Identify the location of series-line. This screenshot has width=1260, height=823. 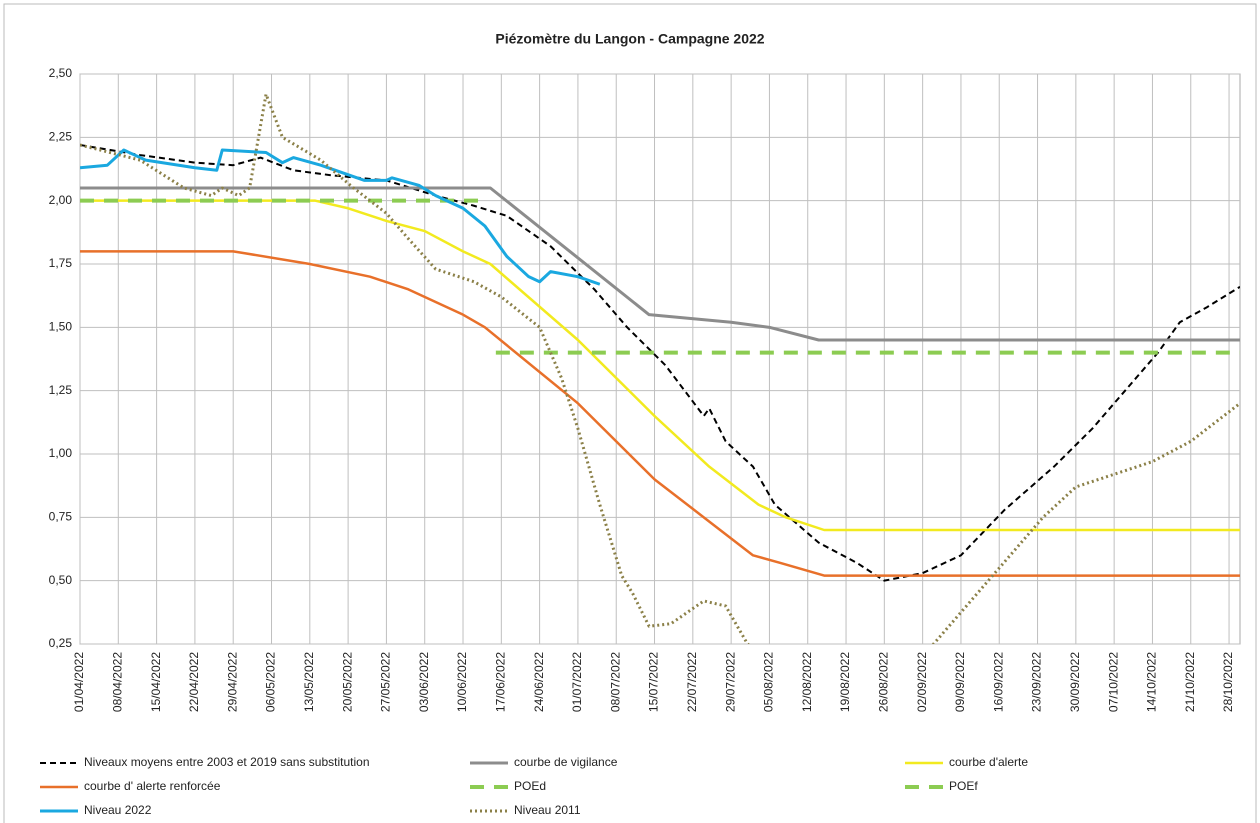
(340, 217).